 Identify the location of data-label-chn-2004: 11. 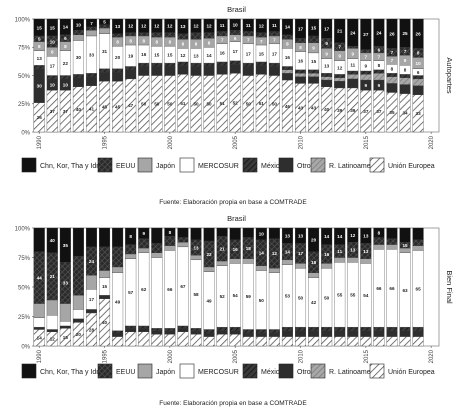
(222, 25).